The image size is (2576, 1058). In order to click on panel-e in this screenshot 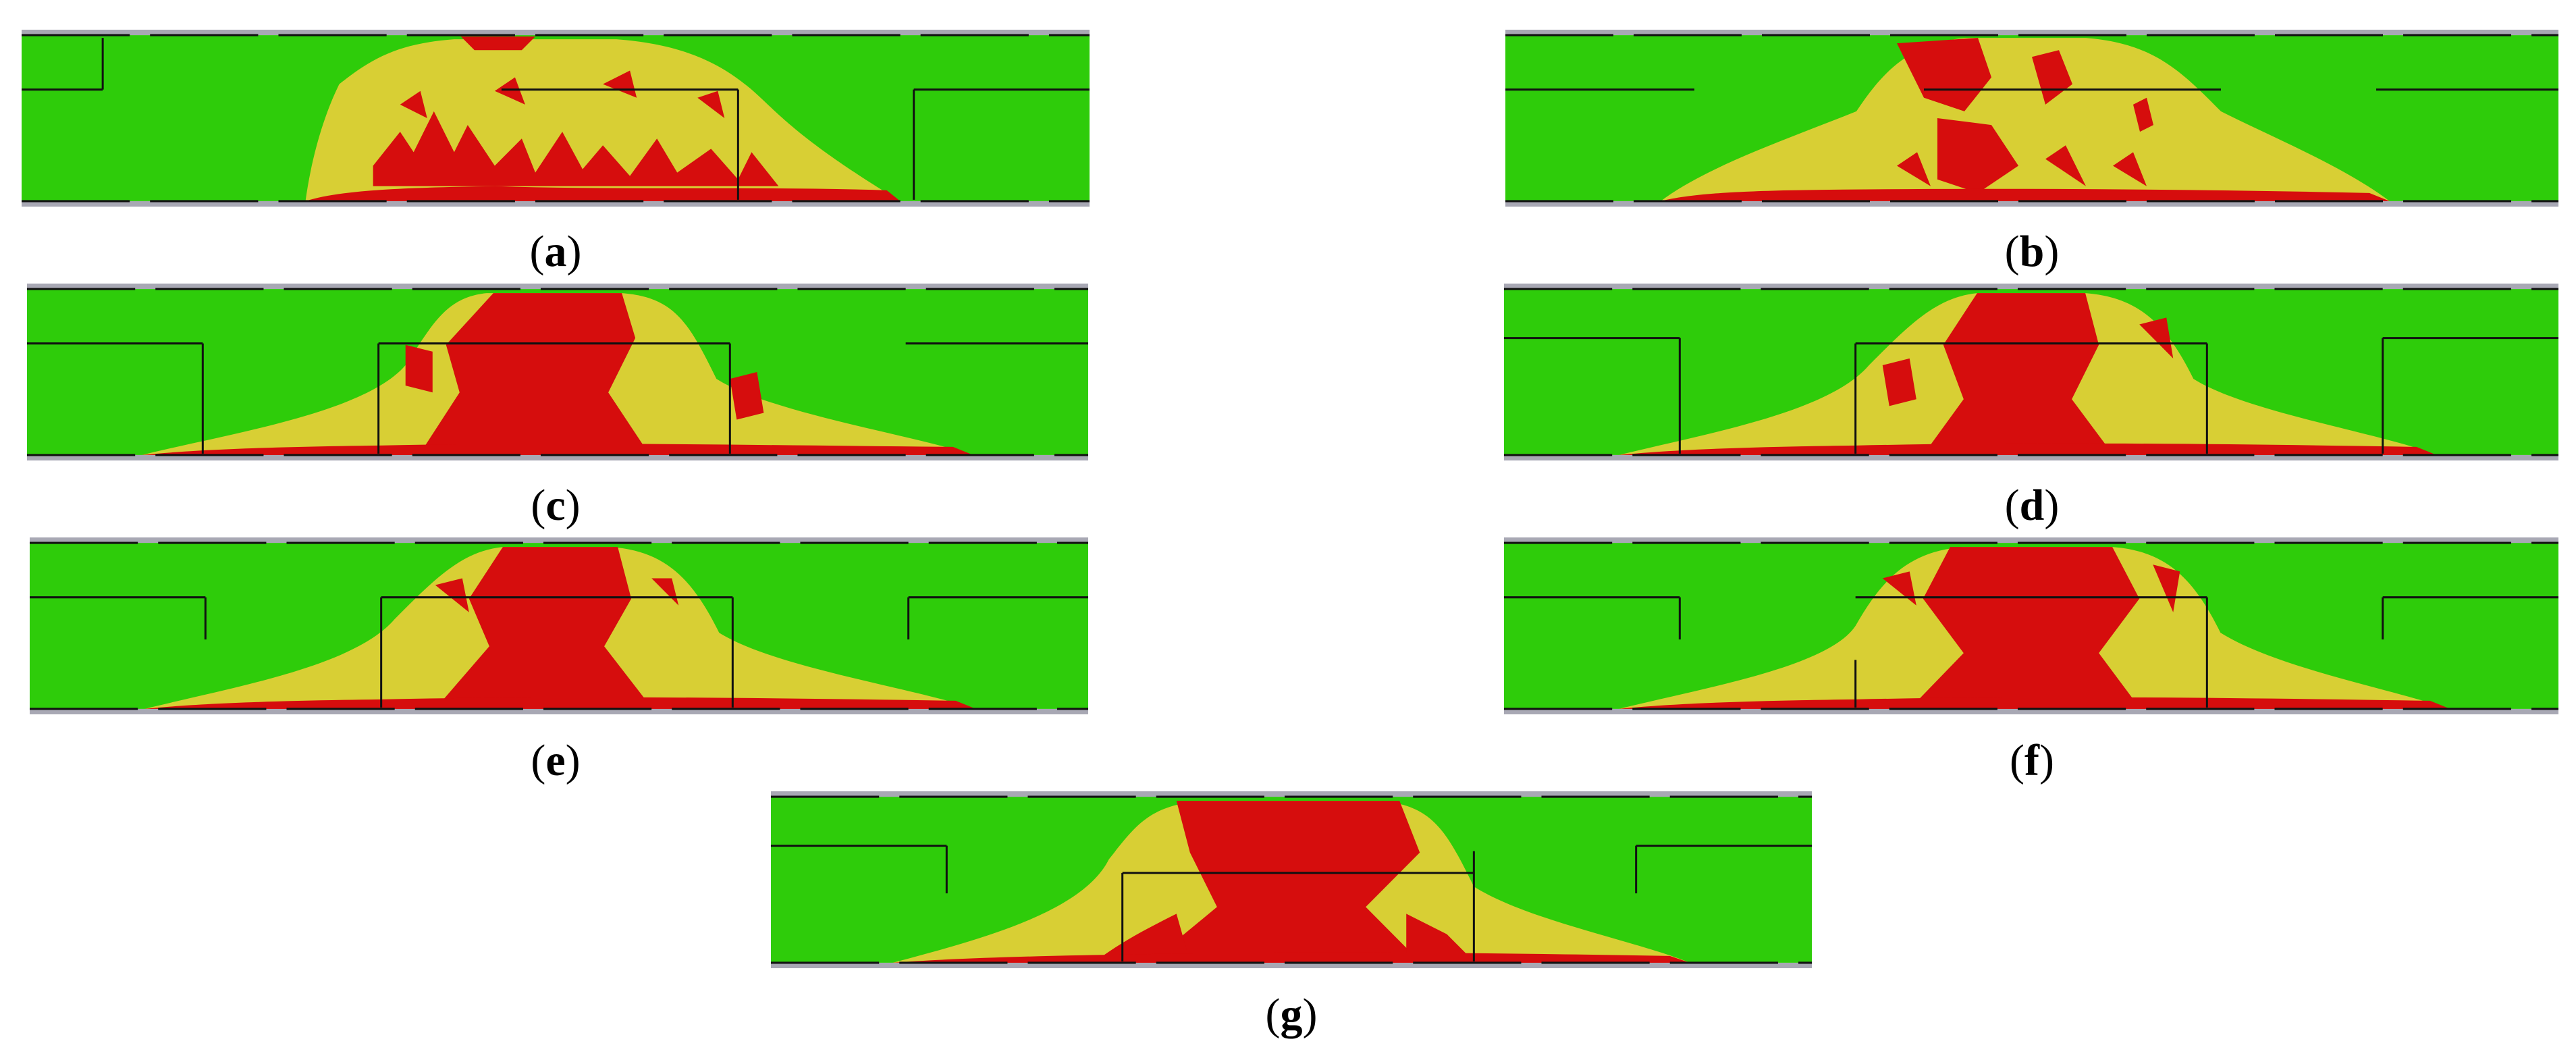, I will do `click(559, 625)`.